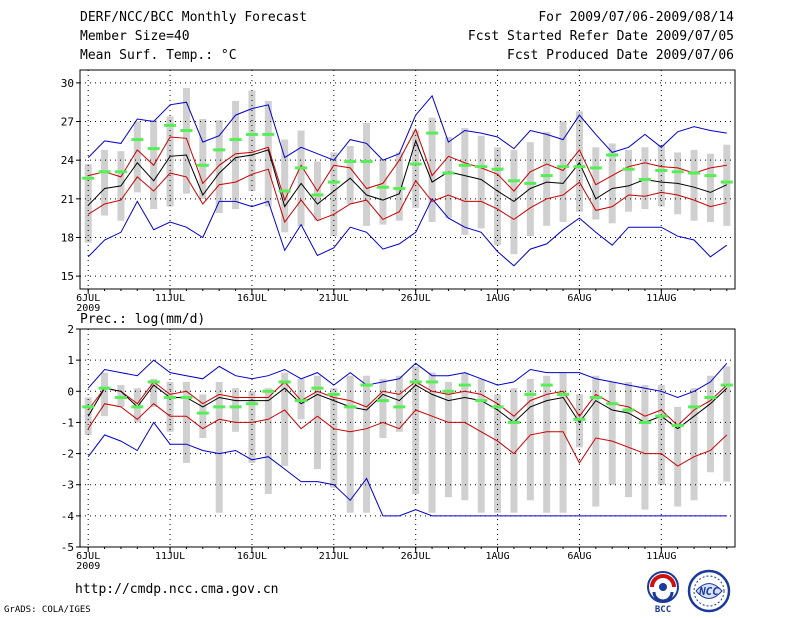 This screenshot has width=800, height=618. I want to click on temp-line-mean, so click(407, 173).